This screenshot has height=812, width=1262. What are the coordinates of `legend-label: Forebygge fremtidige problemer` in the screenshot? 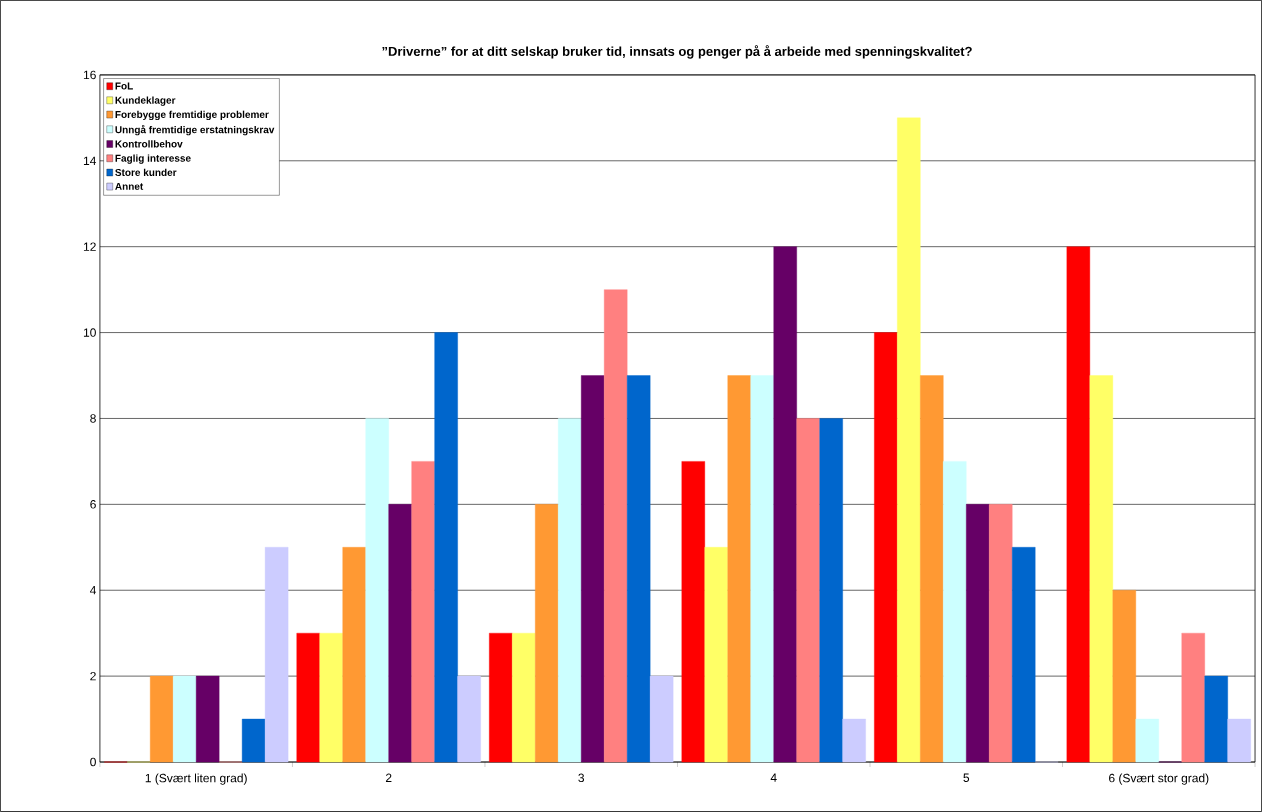 It's located at (192, 115).